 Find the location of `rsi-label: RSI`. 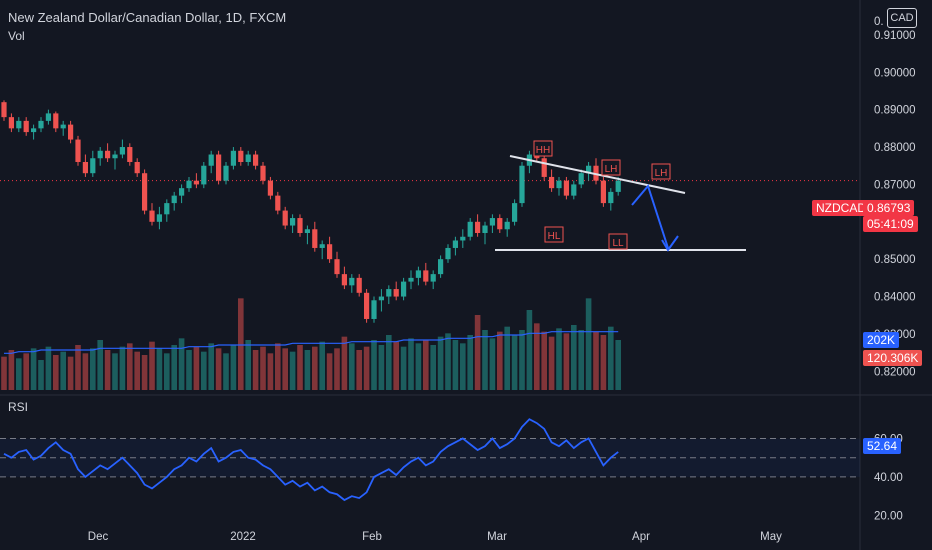

rsi-label: RSI is located at coordinates (18, 407).